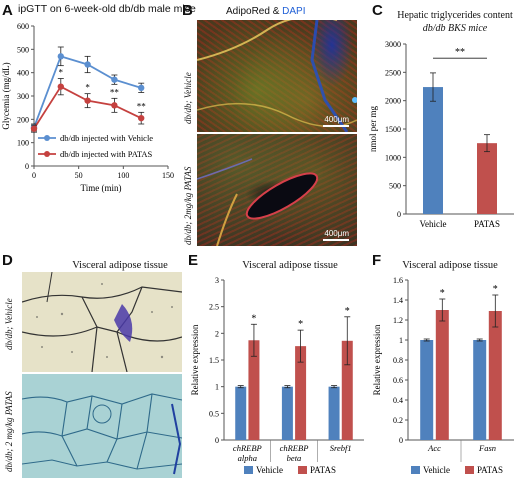 This screenshot has height=485, width=520. What do you see at coordinates (398, 380) in the screenshot?
I see `y-tick-label: 0.6` at bounding box center [398, 380].